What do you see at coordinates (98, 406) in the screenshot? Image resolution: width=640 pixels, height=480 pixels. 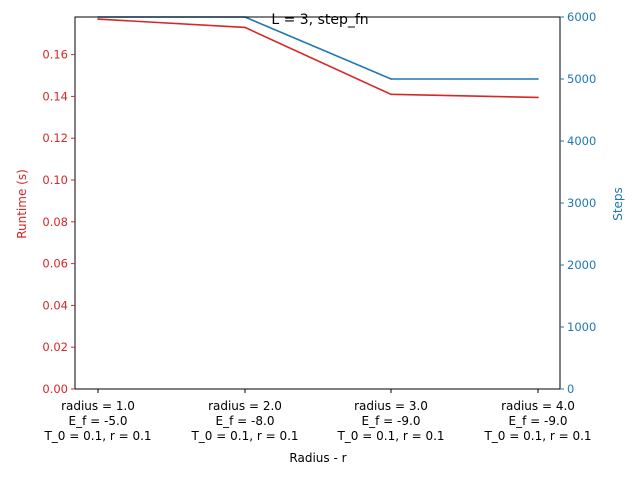 I see `x-tick-label-line: radius = 1.0` at bounding box center [98, 406].